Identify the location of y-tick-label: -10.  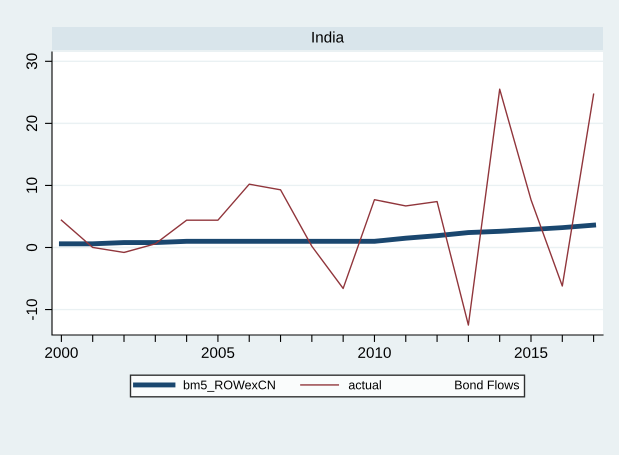
(32, 309).